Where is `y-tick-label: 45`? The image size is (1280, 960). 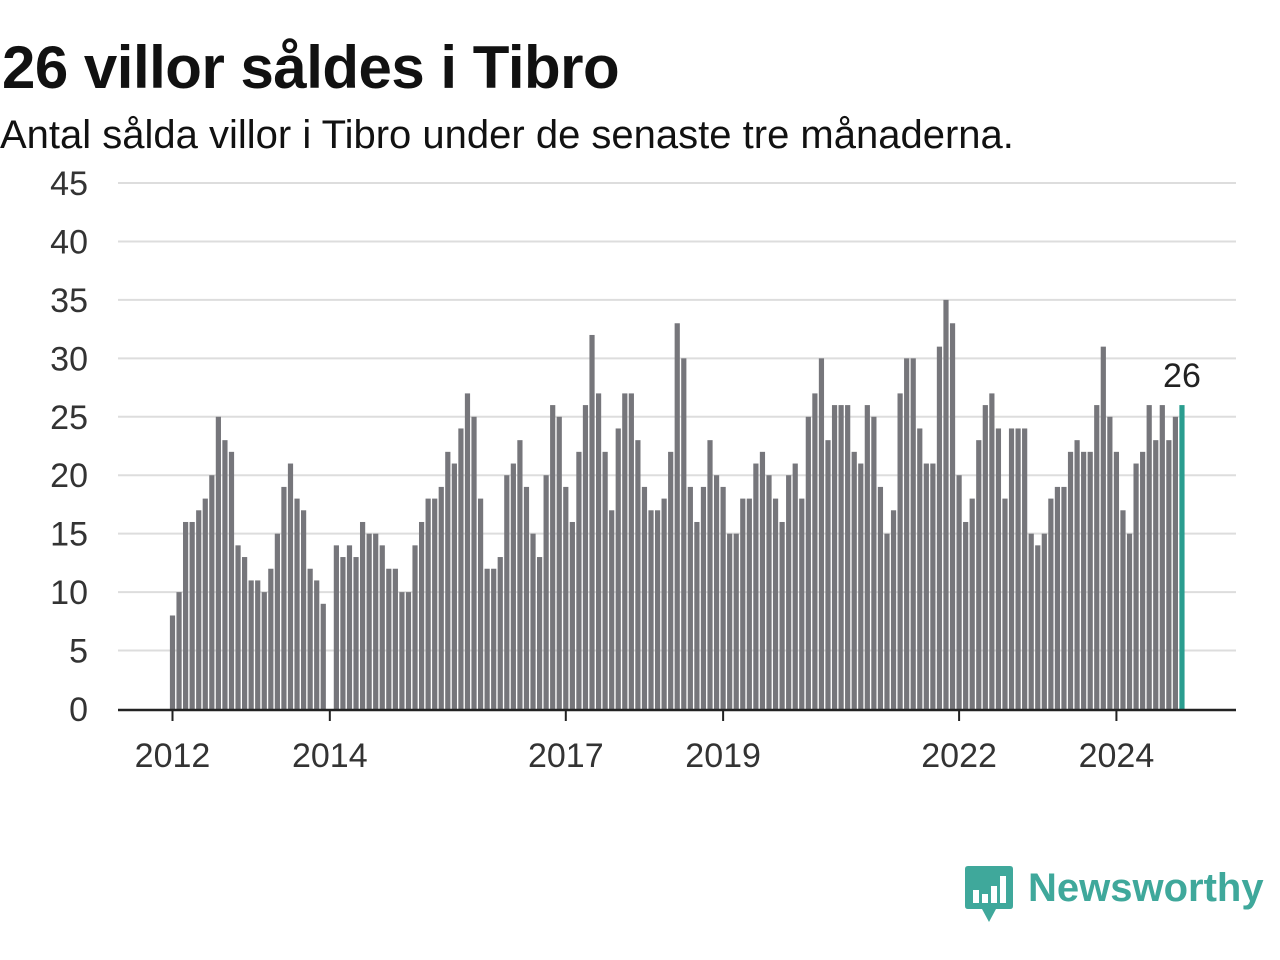 y-tick-label: 45 is located at coordinates (69, 184).